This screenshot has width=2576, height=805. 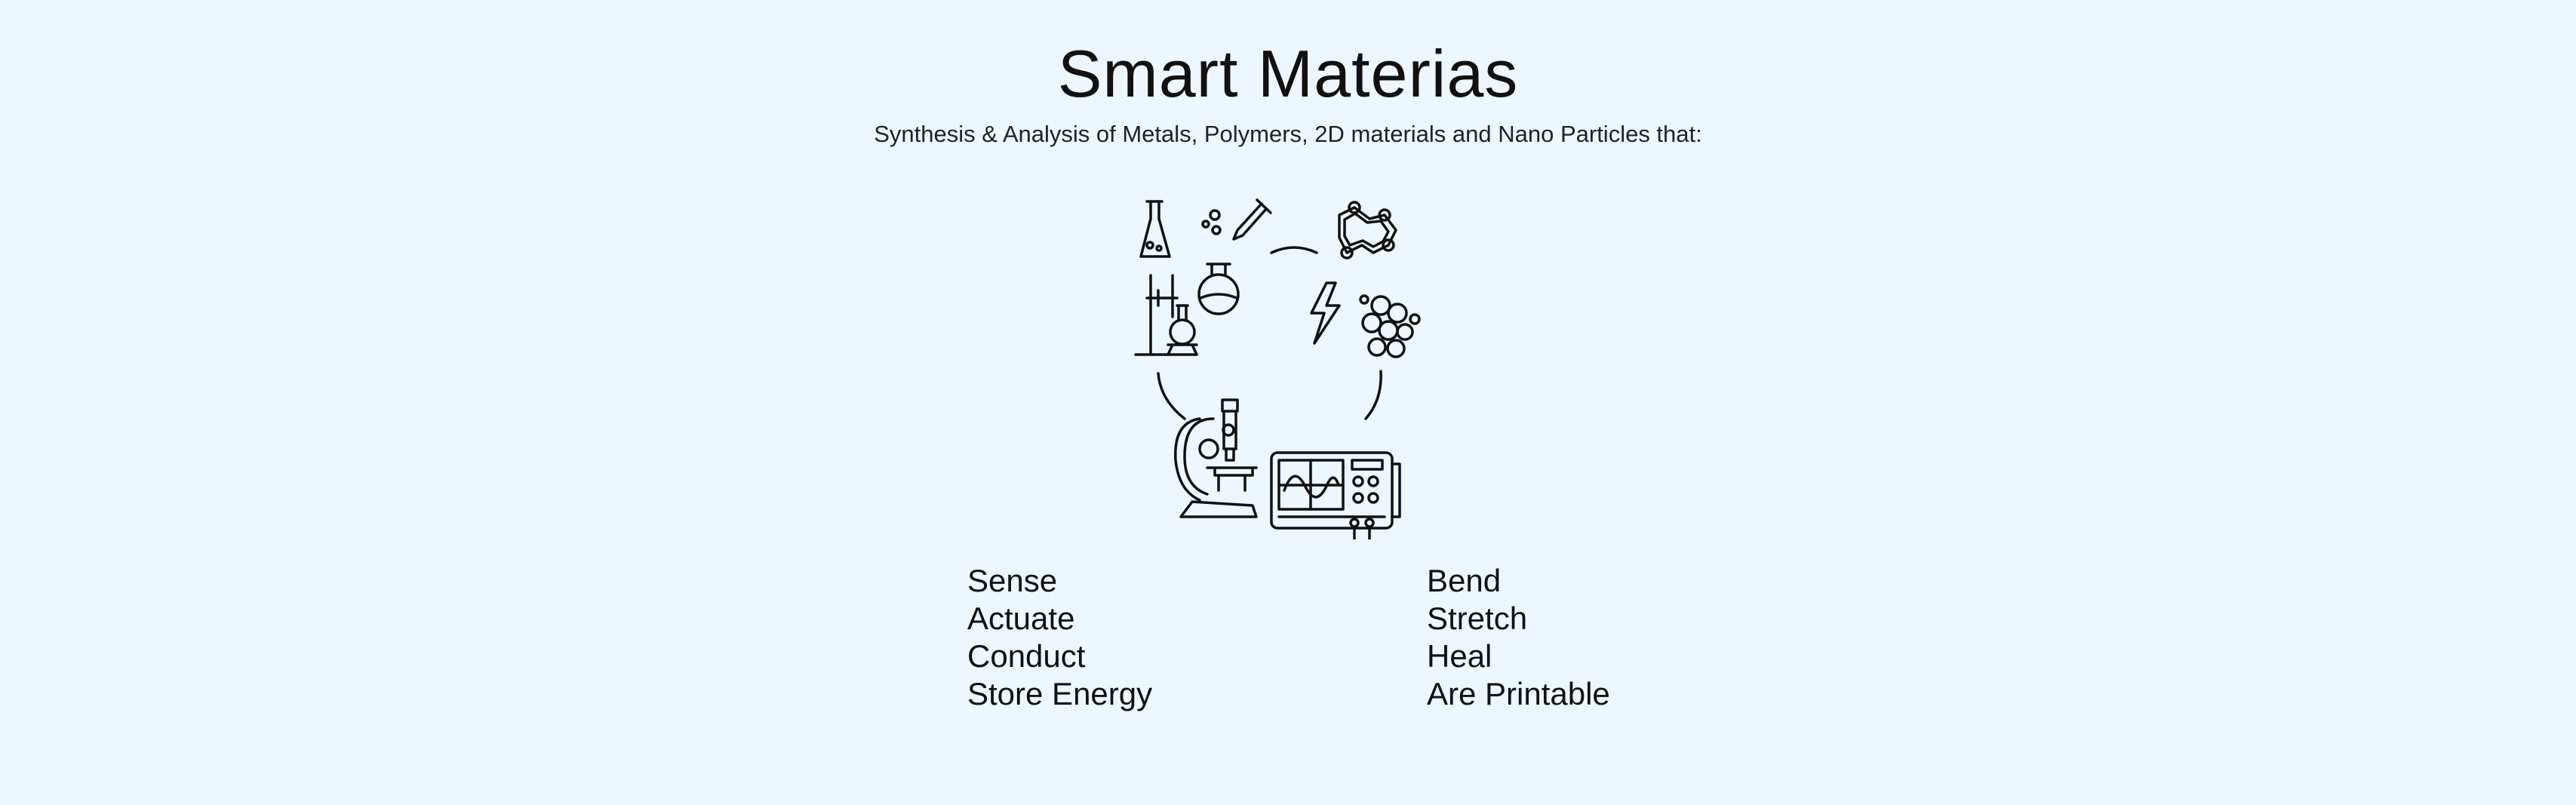 I want to click on capability-item: Are Printable, so click(x=1518, y=693).